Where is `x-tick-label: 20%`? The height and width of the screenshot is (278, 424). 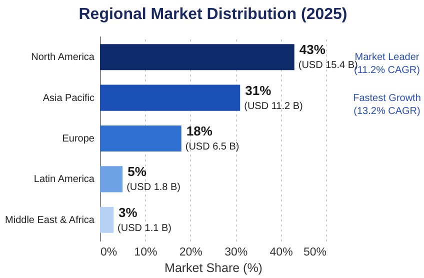 x-tick-label: 20% is located at coordinates (190, 252).